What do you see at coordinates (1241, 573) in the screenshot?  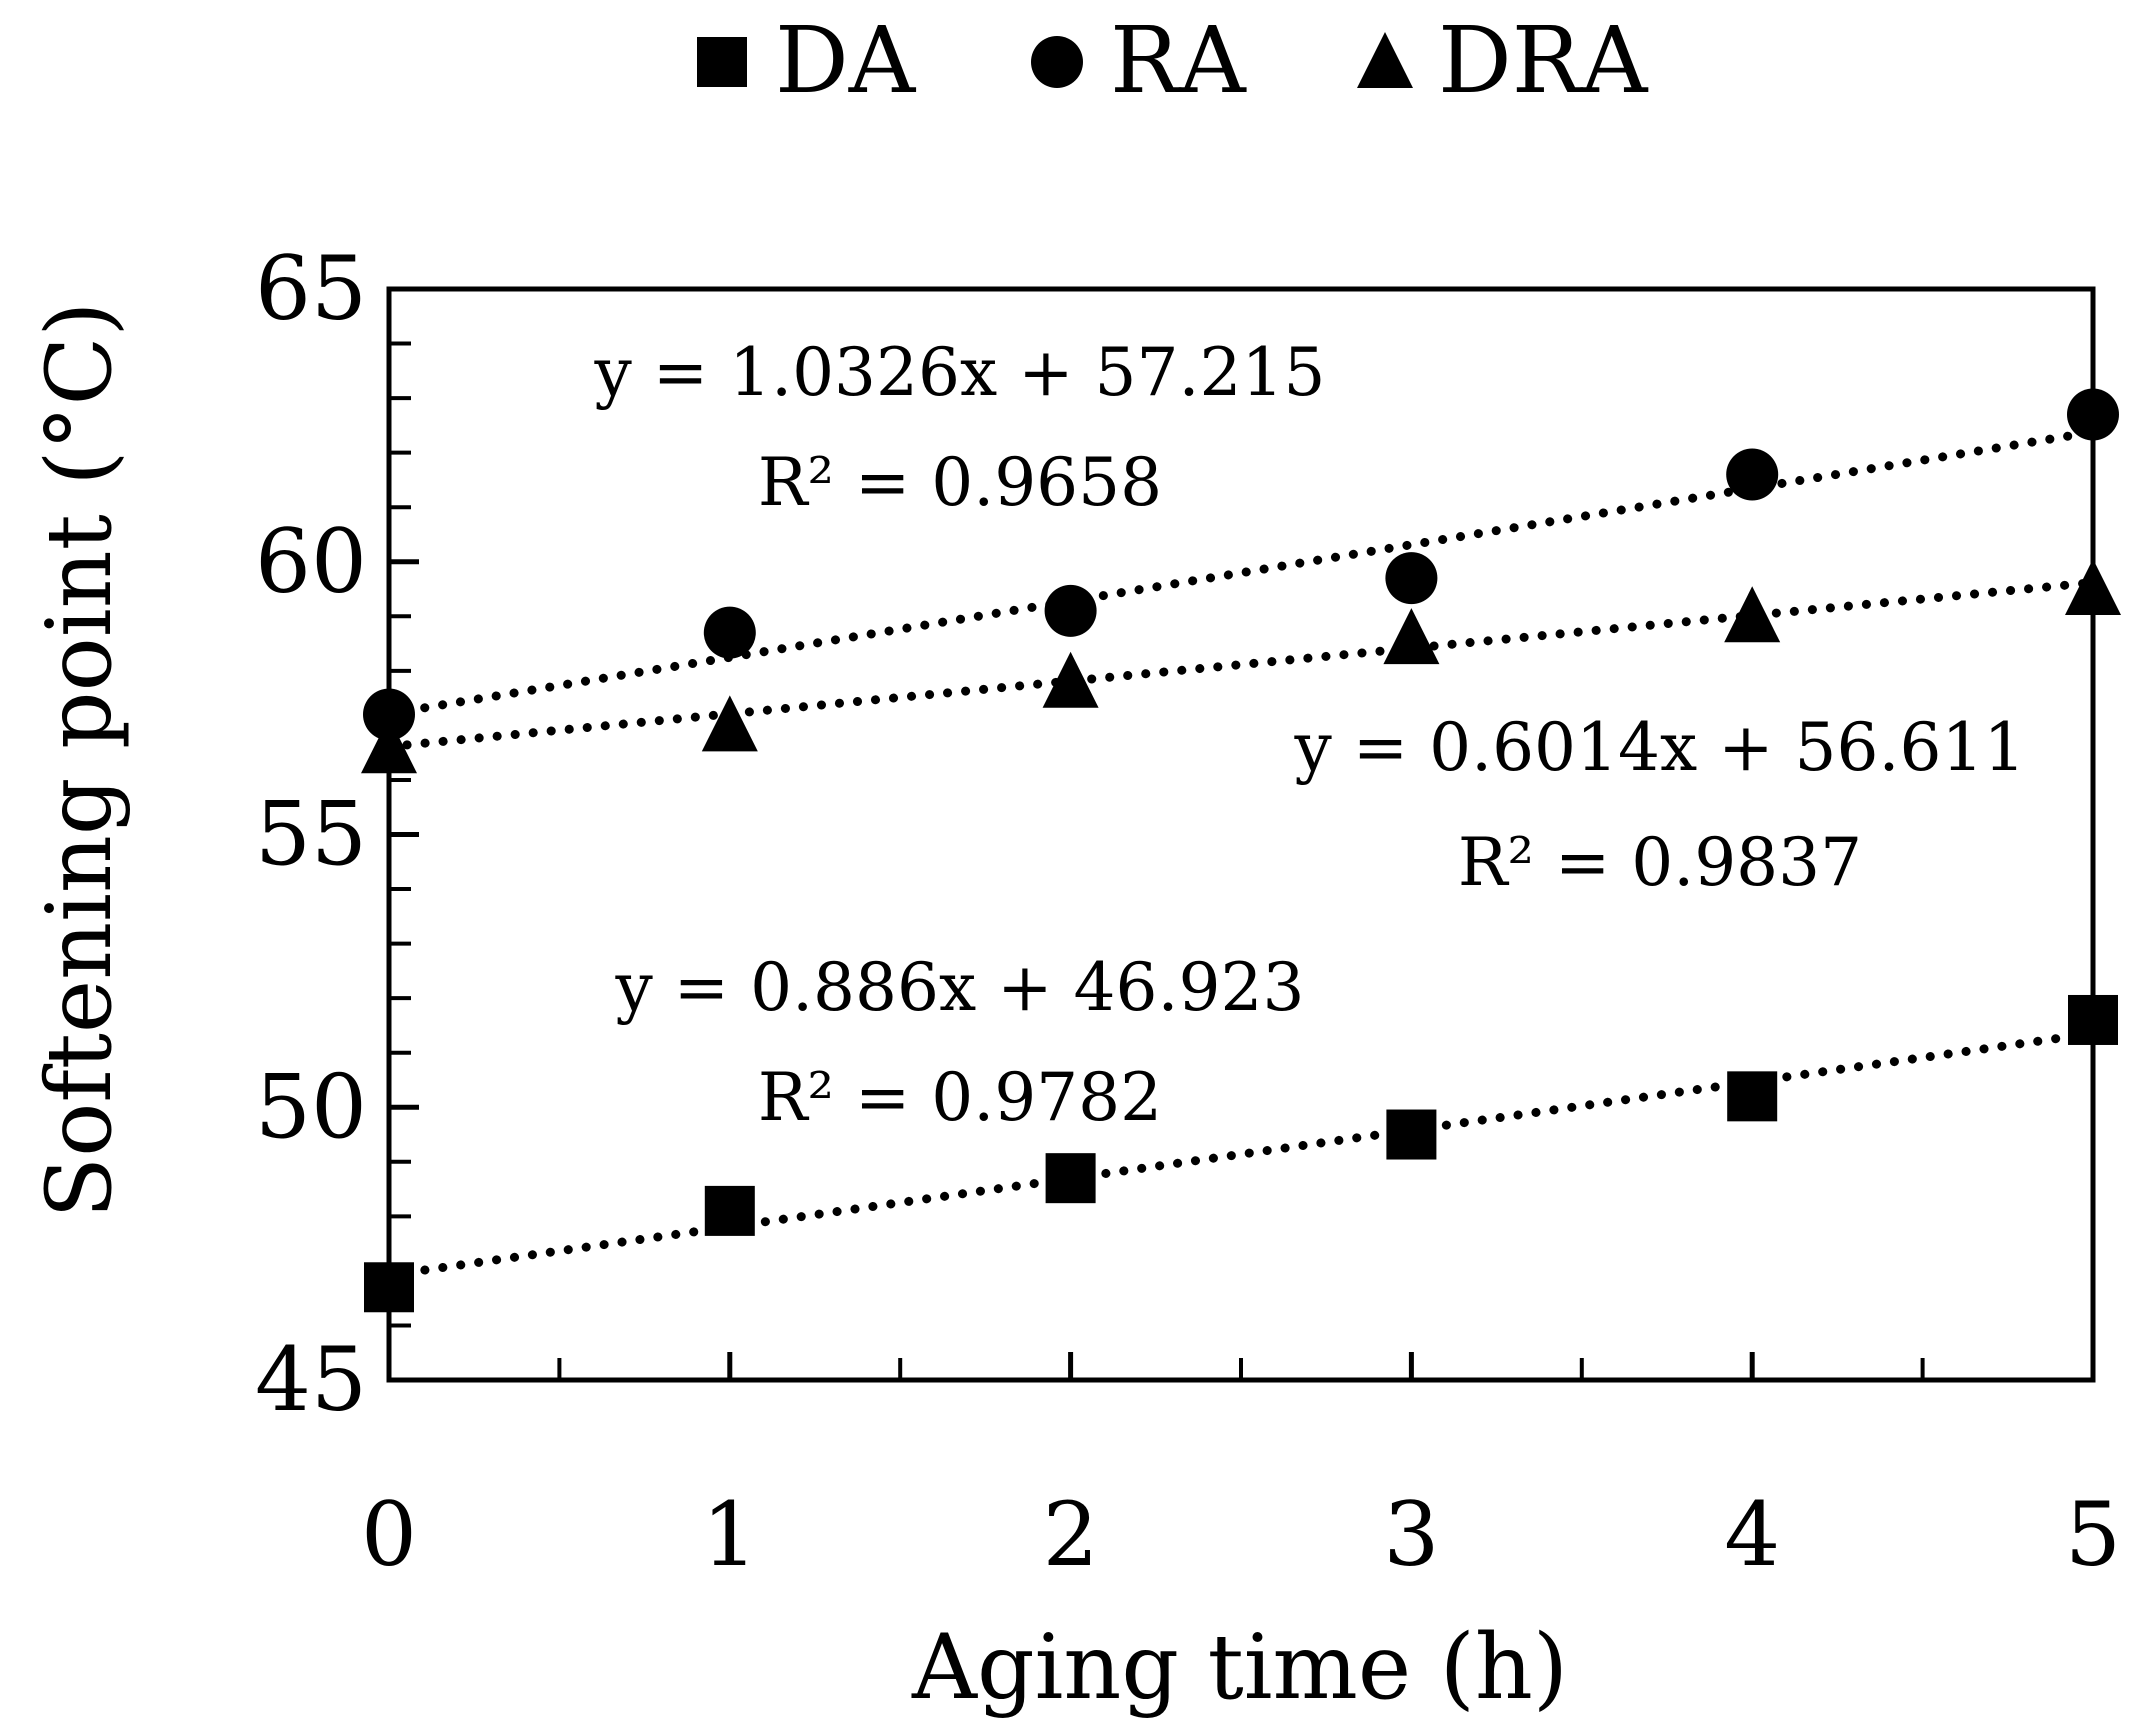 I see `trendline-ra` at bounding box center [1241, 573].